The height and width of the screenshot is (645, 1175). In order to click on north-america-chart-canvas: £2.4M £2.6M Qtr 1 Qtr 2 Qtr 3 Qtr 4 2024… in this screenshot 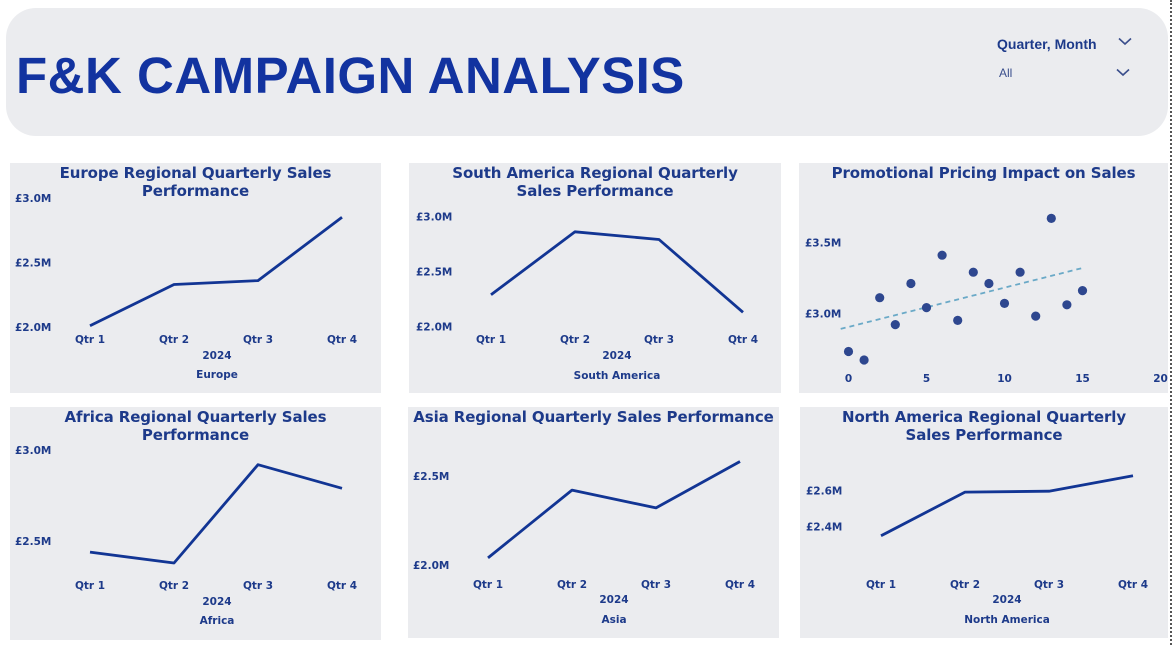, I will do `click(977, 550)`.